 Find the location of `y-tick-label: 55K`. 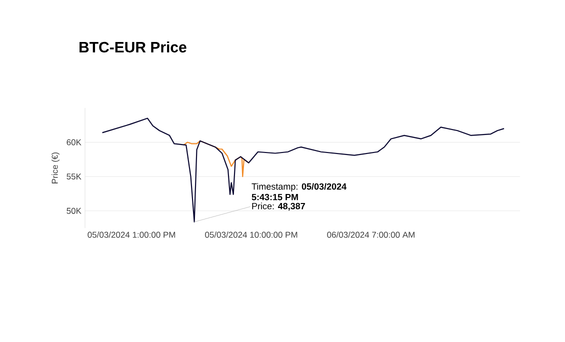

y-tick-label: 55K is located at coordinates (74, 177).